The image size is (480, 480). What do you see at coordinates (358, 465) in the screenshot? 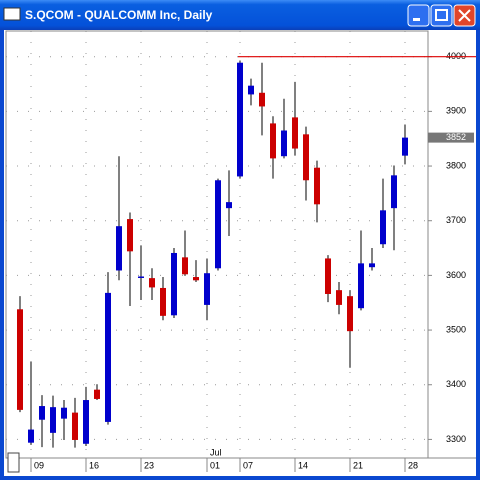
I see `x-tick-label: 21` at bounding box center [358, 465].